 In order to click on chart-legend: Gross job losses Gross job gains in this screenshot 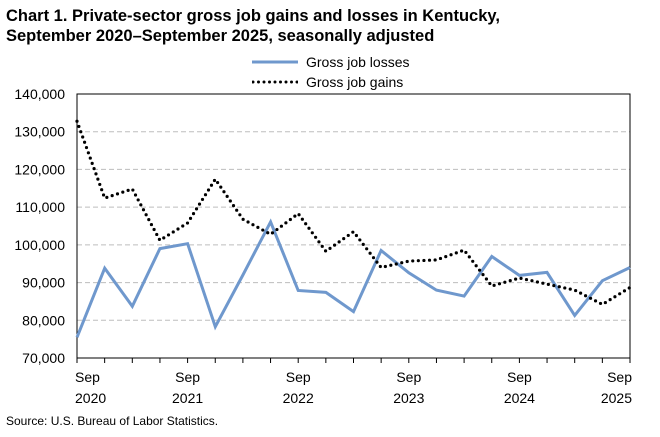, I will do `click(330, 72)`.